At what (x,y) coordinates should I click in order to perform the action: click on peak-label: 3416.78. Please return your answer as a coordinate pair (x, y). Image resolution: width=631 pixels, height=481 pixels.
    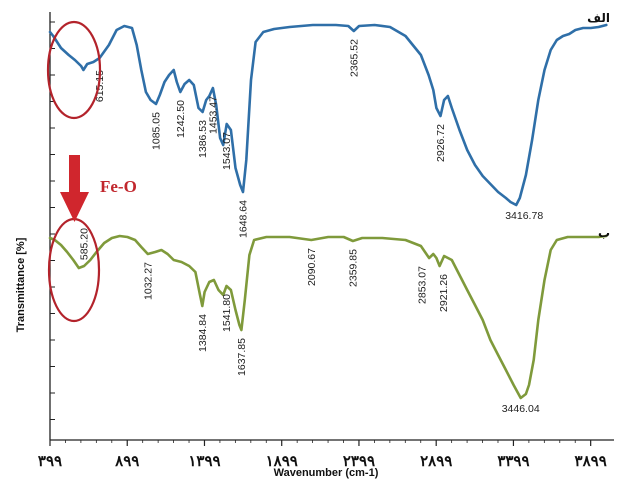
    Looking at the image, I should click on (524, 216).